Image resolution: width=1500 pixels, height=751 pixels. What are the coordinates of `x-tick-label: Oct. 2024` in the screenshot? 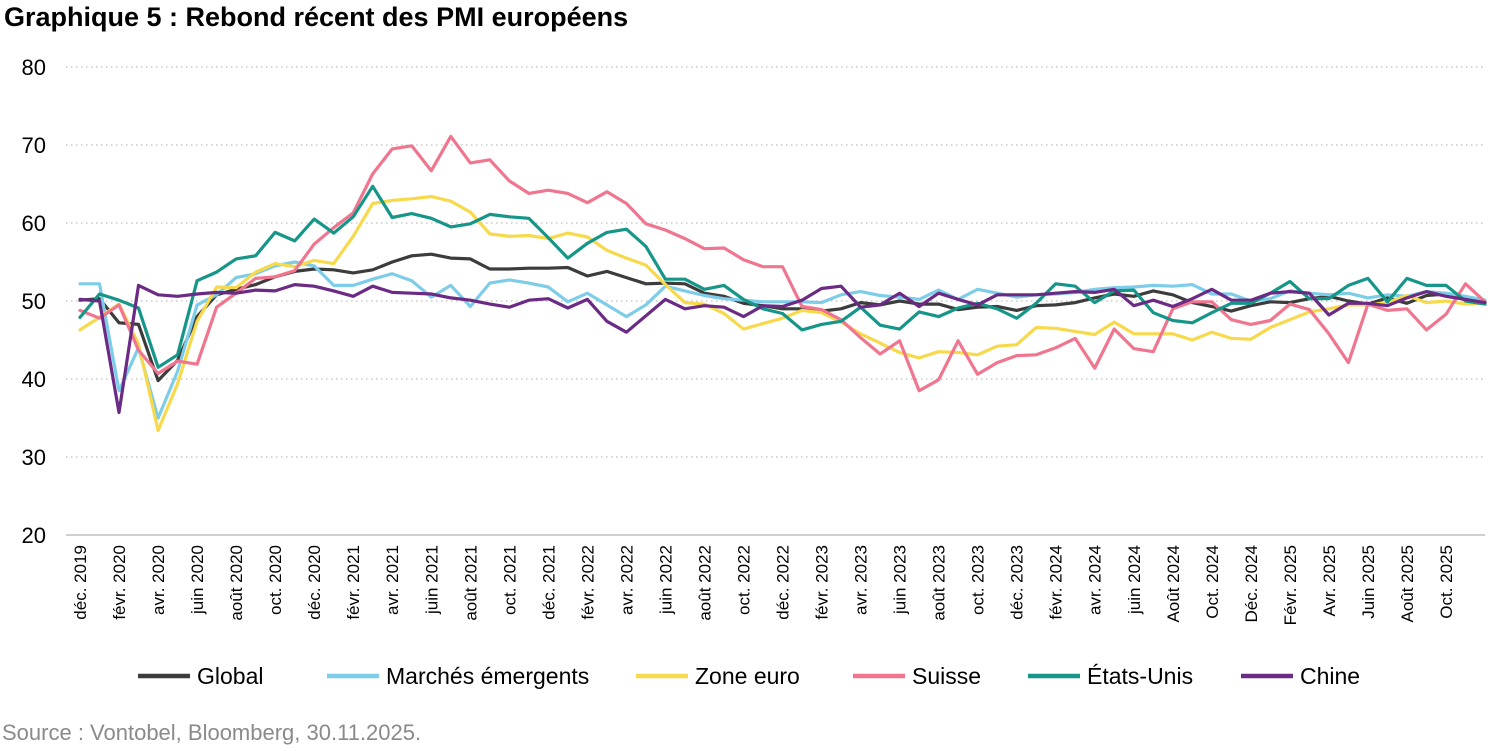 It's located at (1212, 582).